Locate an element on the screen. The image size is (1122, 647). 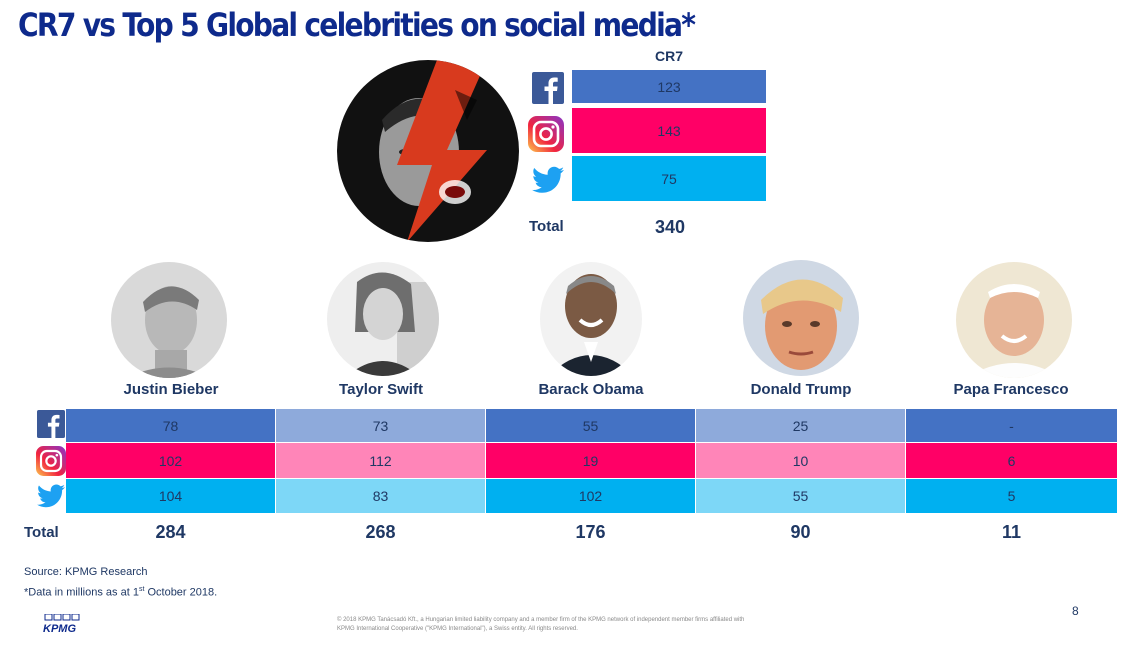
cr7-avatar is located at coordinates (428, 151).